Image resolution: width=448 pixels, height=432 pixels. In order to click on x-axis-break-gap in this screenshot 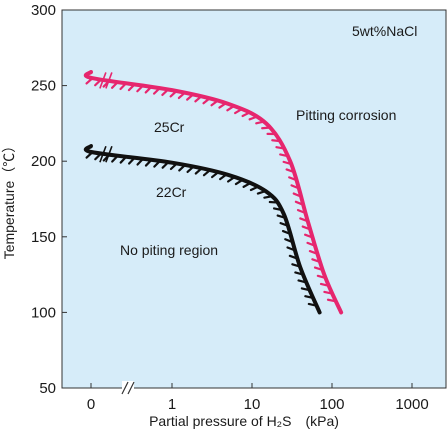, I will do `click(128, 388)`.